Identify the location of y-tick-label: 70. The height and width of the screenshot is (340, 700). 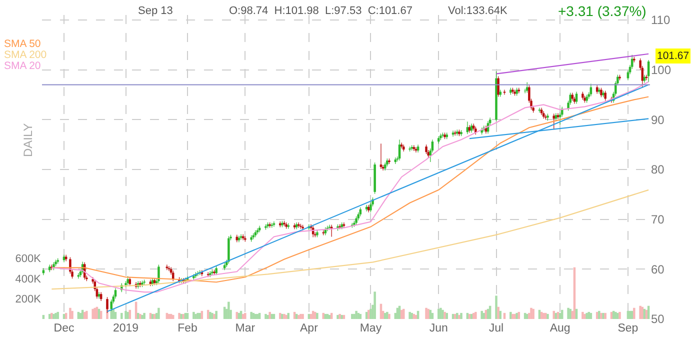
(658, 219).